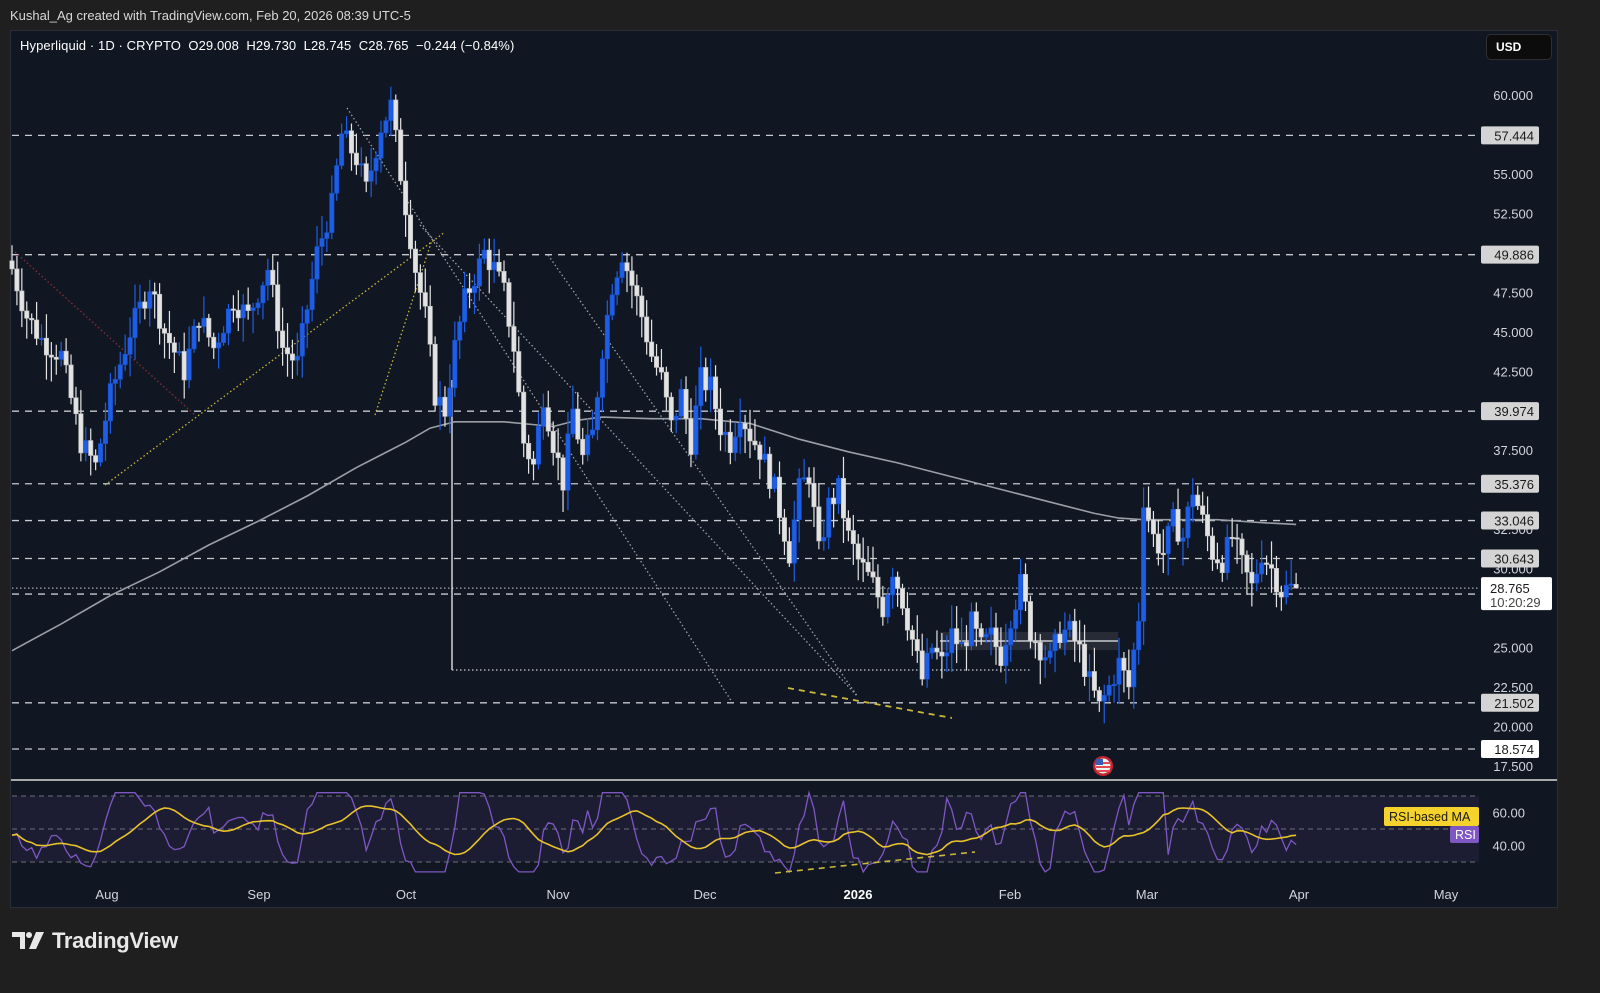  I want to click on time-tick-label: May, so click(1446, 894).